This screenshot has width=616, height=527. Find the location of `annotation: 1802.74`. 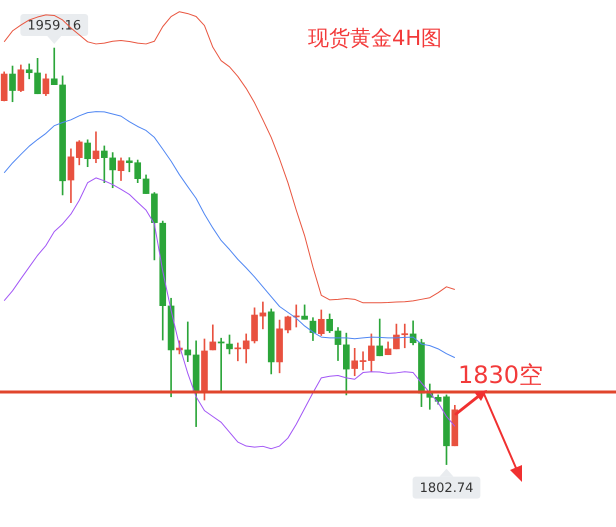

annotation: 1802.74 is located at coordinates (447, 488).